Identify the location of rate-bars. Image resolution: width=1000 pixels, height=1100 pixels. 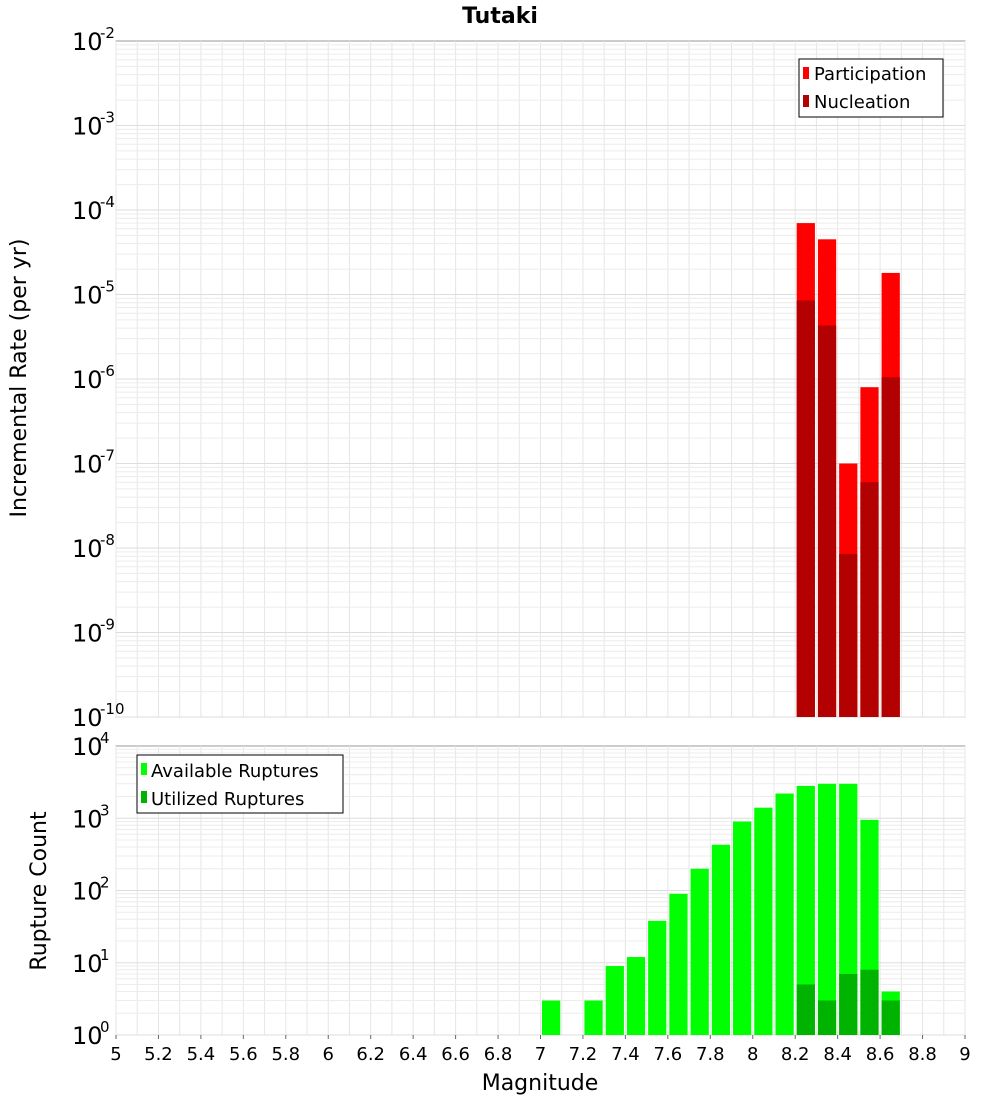
(848, 470).